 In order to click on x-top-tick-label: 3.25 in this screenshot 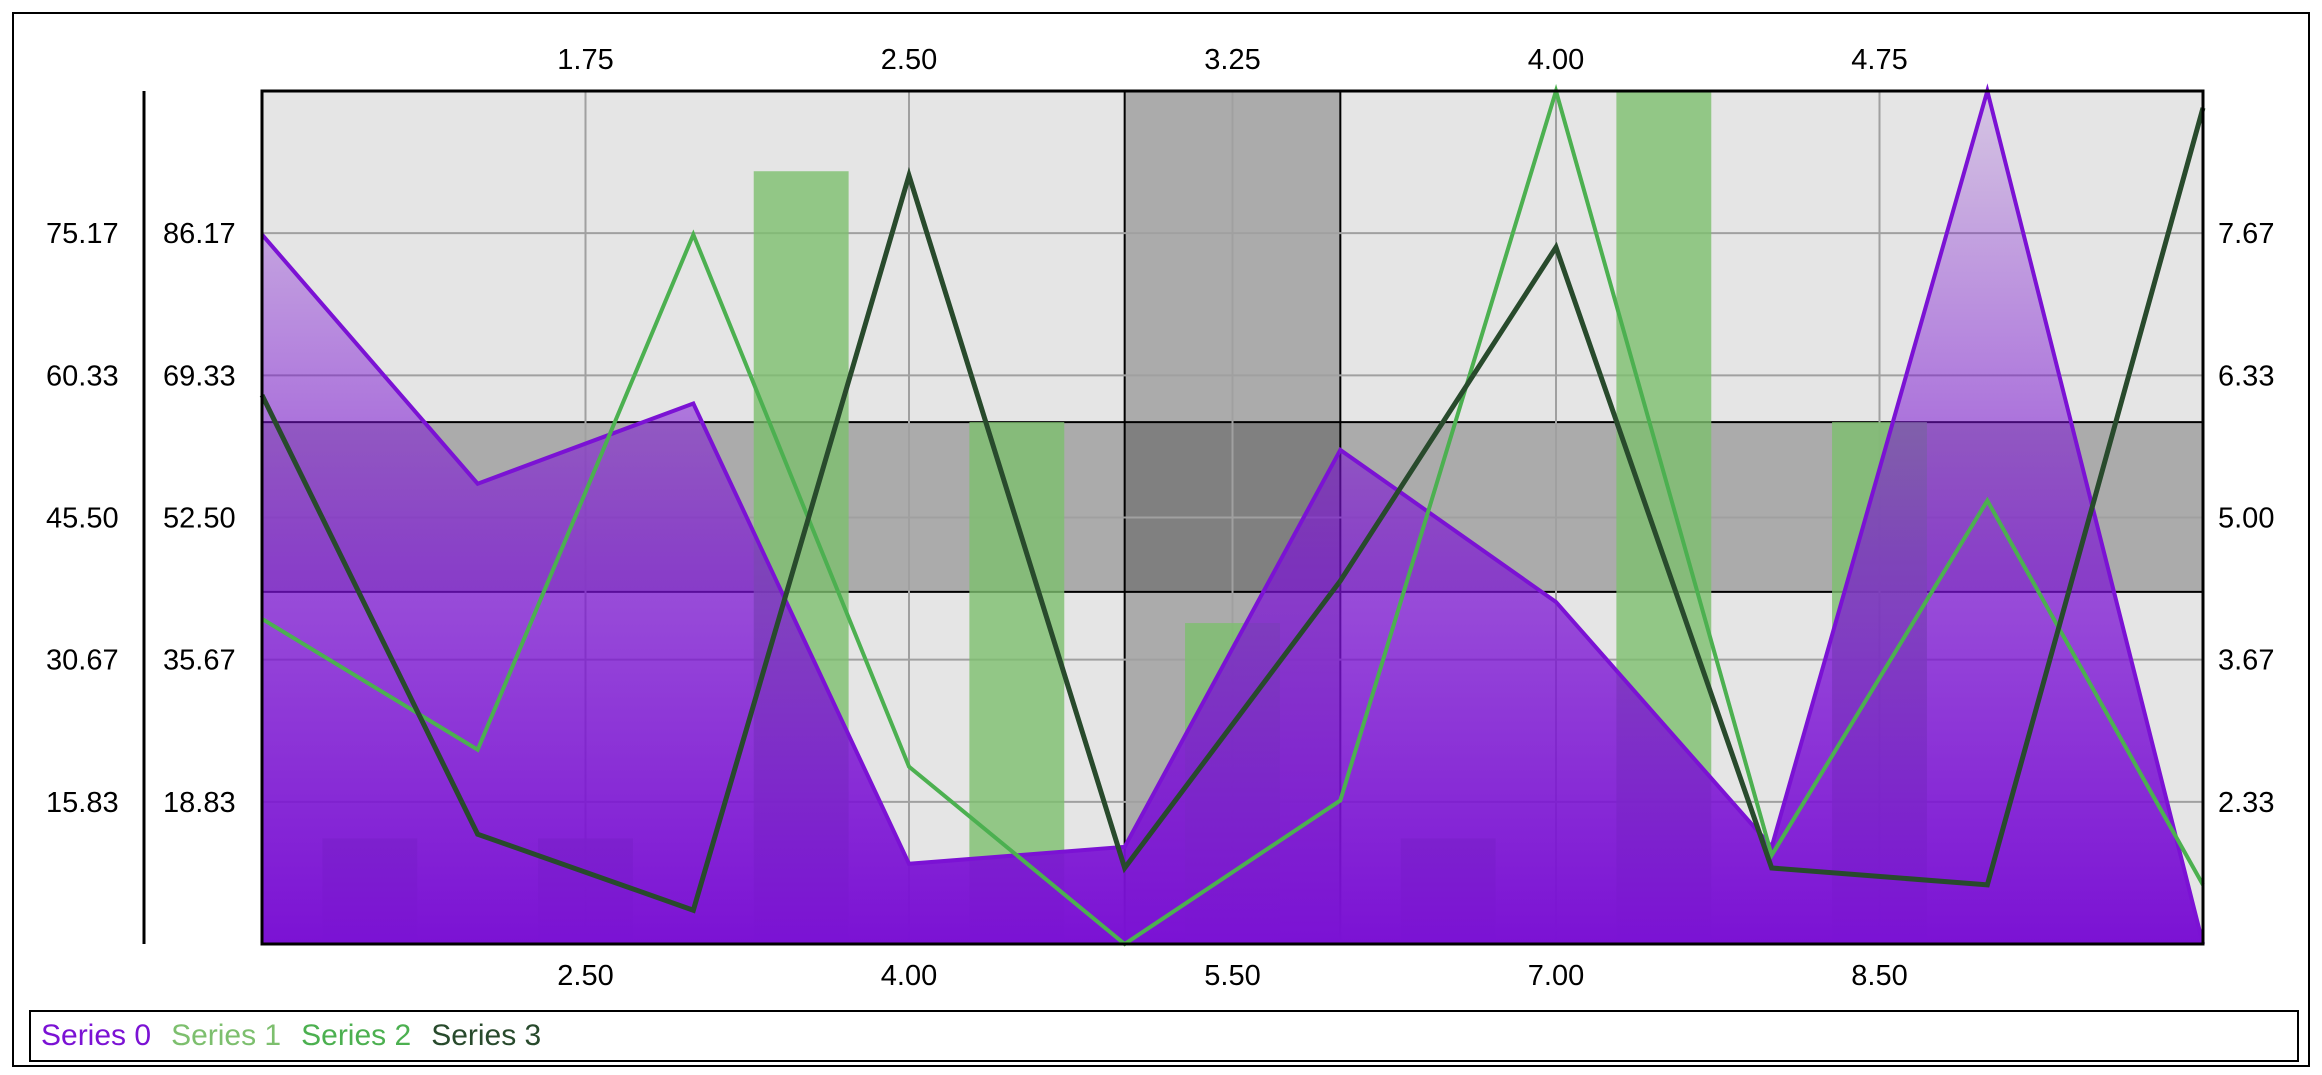, I will do `click(1232, 60)`.